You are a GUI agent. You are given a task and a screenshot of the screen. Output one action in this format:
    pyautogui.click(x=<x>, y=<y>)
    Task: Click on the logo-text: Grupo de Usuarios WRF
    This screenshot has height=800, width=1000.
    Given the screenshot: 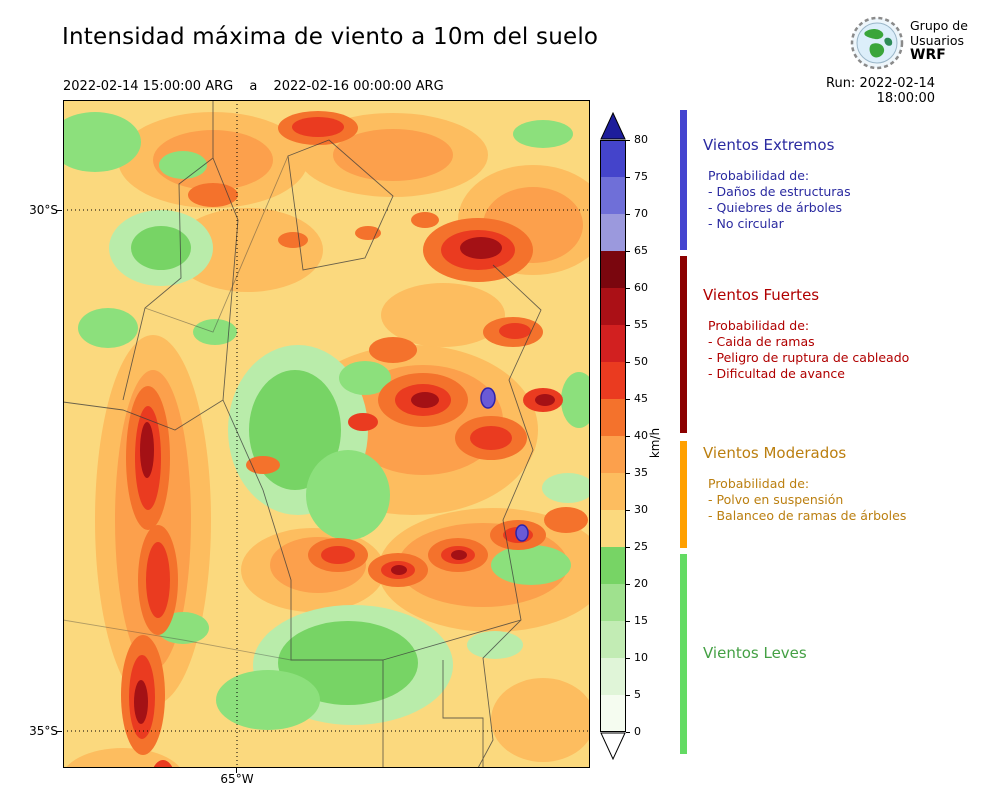 What is the action you would take?
    pyautogui.click(x=939, y=40)
    